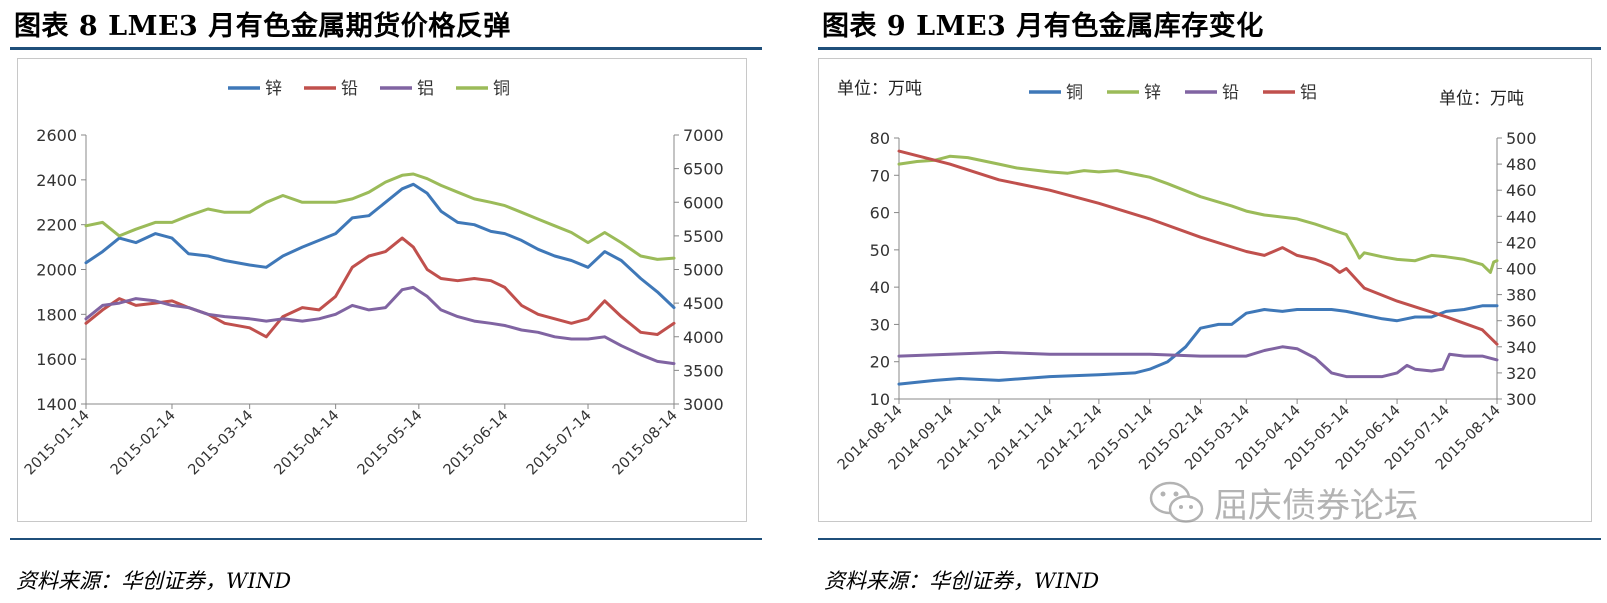  I want to click on figure-9-source: 资料来源：华创证券，WIND, so click(962, 581).